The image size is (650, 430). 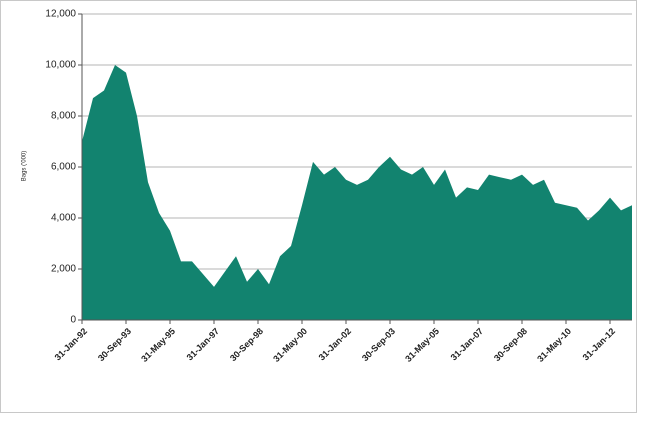 I want to click on x-tick-label: 31-May-95, so click(x=158, y=345).